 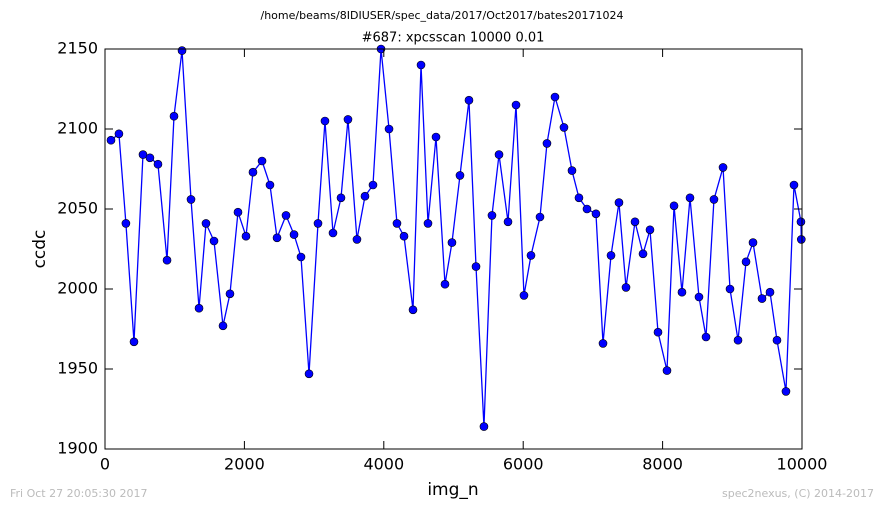 What do you see at coordinates (523, 464) in the screenshot?
I see `x-tick-label: 6000` at bounding box center [523, 464].